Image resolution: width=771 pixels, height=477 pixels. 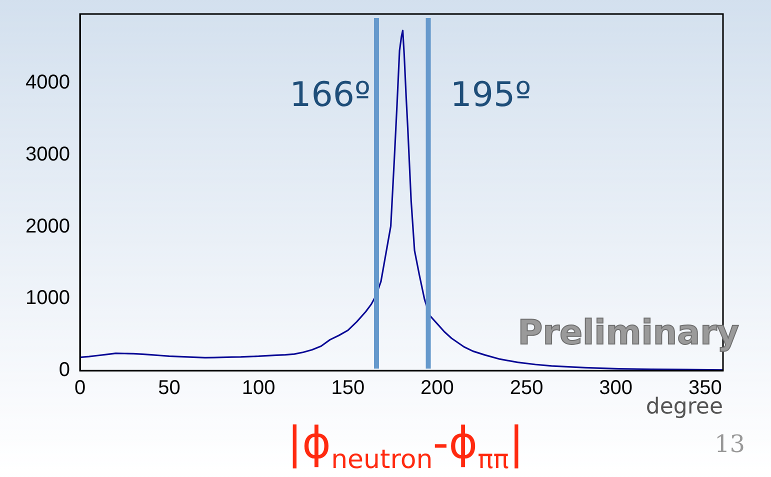 What do you see at coordinates (48, 226) in the screenshot?
I see `y-tick-label: 2000` at bounding box center [48, 226].